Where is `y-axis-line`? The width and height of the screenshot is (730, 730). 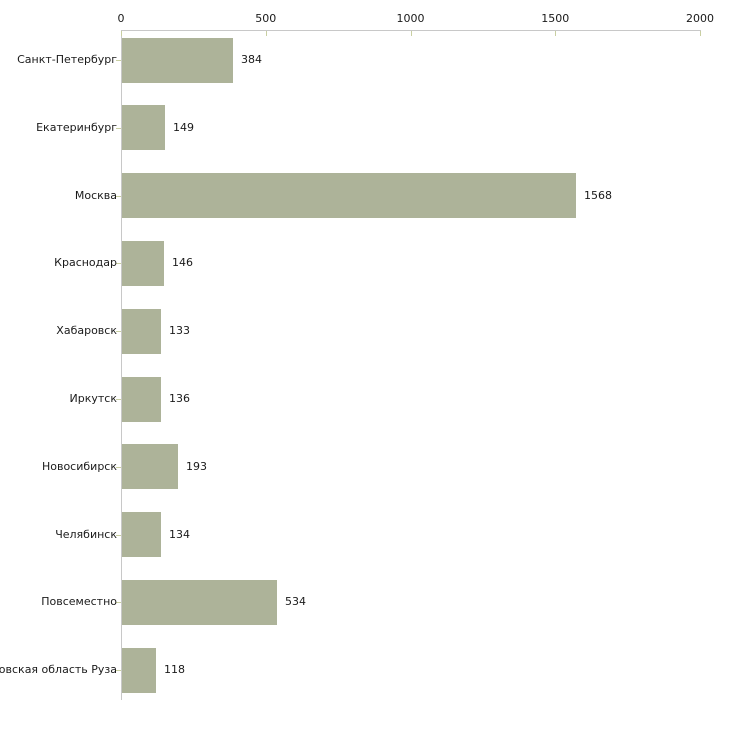 y-axis-line is located at coordinates (121, 365).